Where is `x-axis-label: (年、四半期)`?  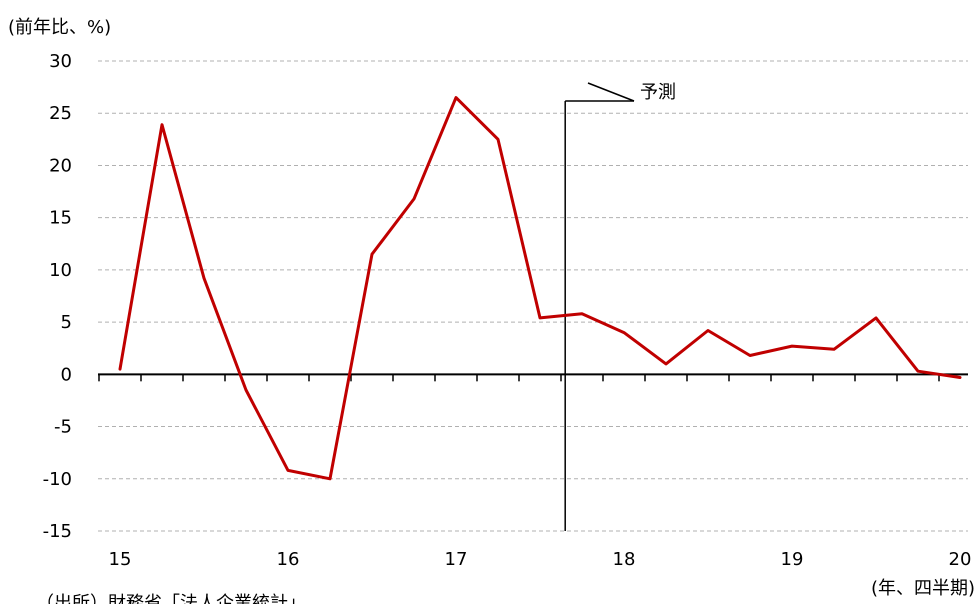 x-axis-label: (年、四半期) is located at coordinates (923, 588).